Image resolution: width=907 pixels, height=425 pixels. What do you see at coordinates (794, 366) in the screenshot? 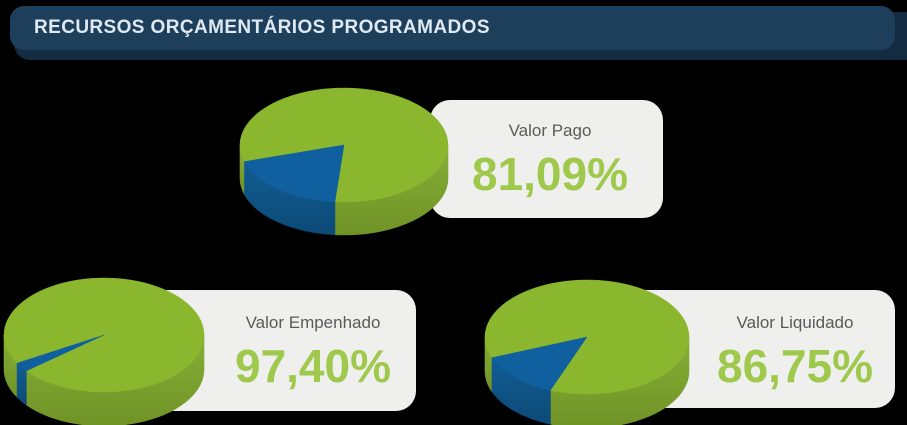
I see `metric-value: 86,75%` at bounding box center [794, 366].